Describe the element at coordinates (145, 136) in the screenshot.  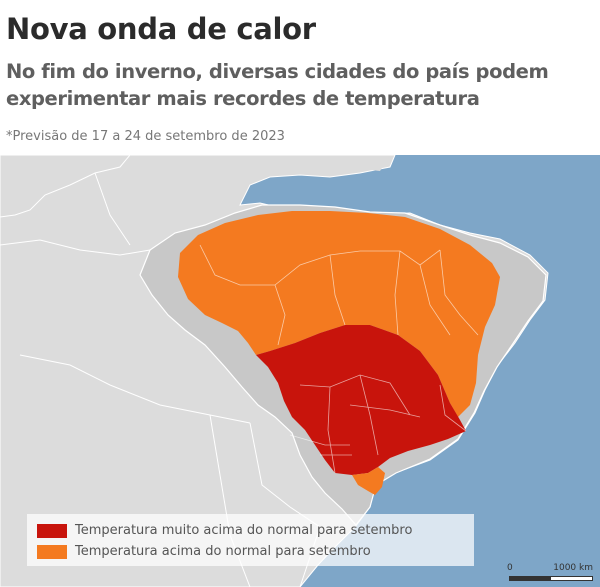
I see `forecast-period-note: *Previsão de 17 a 24 de setembro de 2023` at that location.